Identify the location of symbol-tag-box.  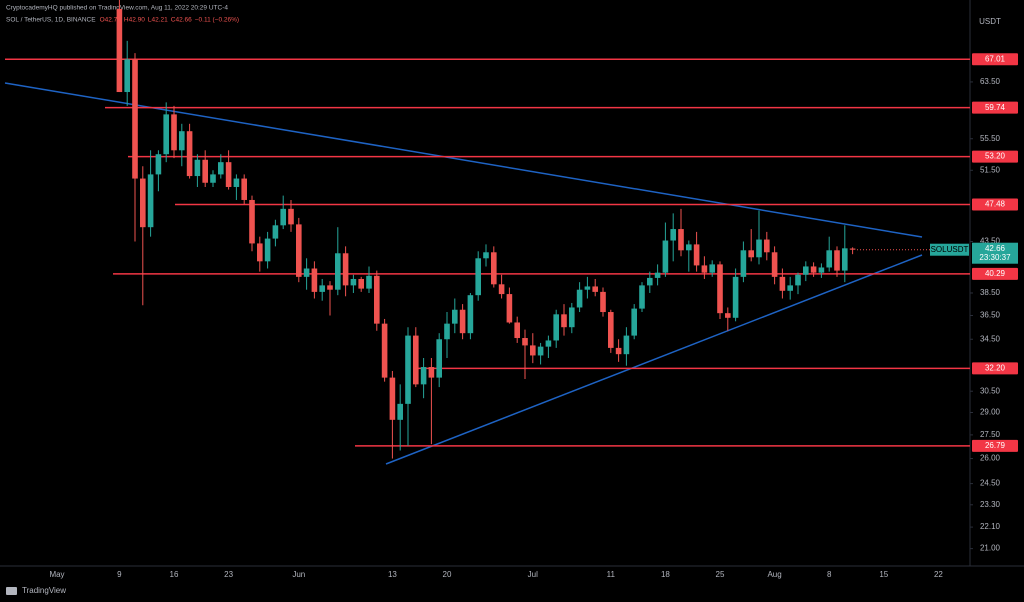
(949, 249).